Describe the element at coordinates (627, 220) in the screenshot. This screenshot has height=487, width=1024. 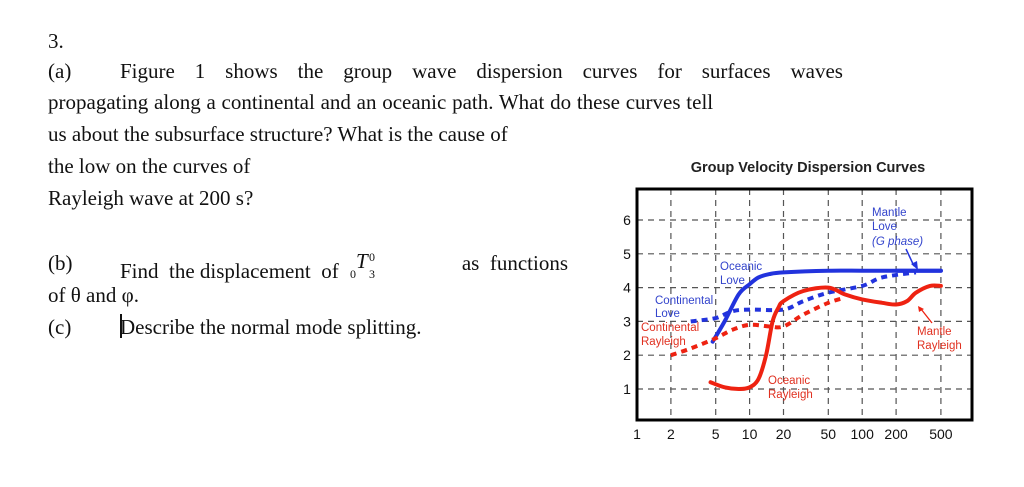
I see `y-tick-label: 6` at that location.